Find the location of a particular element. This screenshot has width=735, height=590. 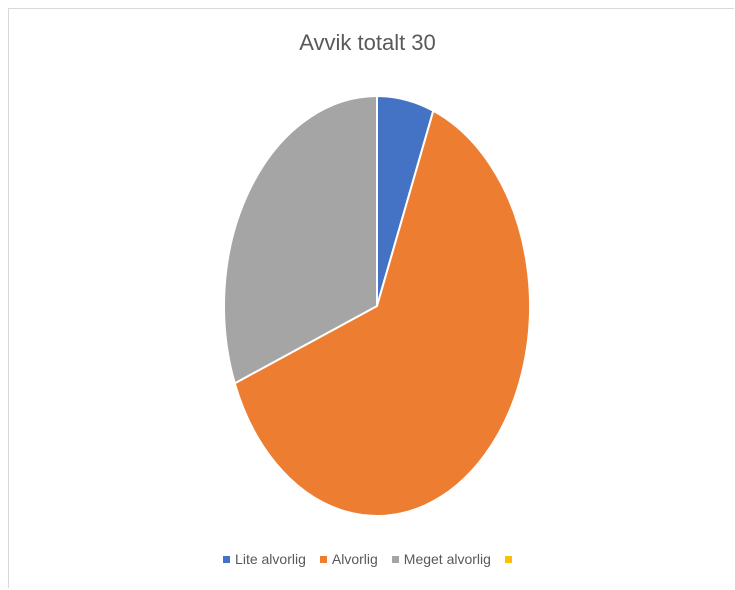

legend-item-unnamed is located at coordinates (508, 559).